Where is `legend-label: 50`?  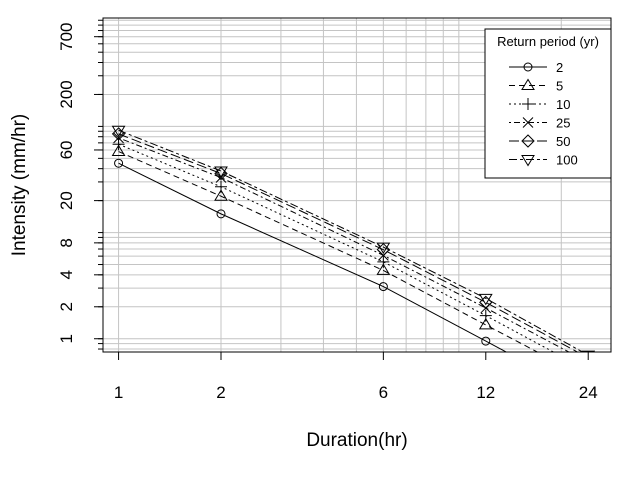
legend-label: 50 is located at coordinates (563, 141).